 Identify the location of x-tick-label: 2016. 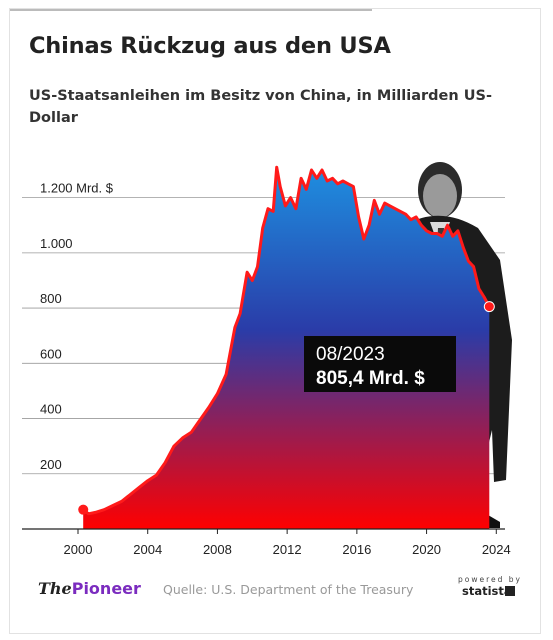
(356, 549).